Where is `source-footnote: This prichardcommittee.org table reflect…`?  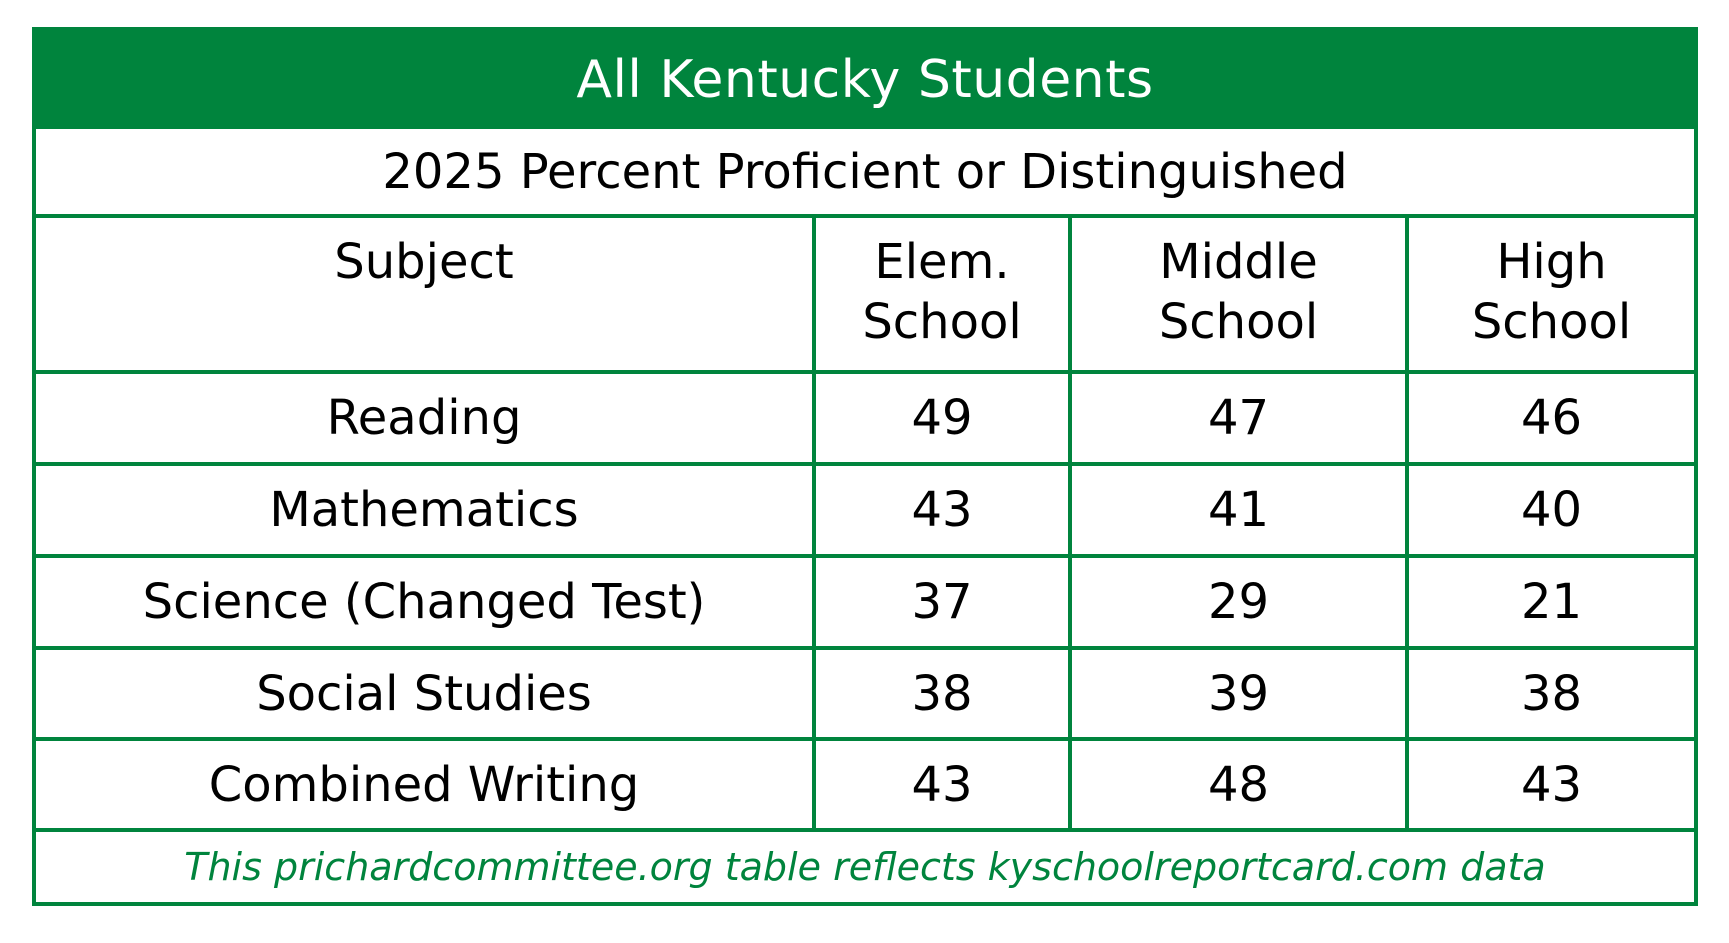
source-footnote: This prichardcommittee.org table reflect… is located at coordinates (865, 867).